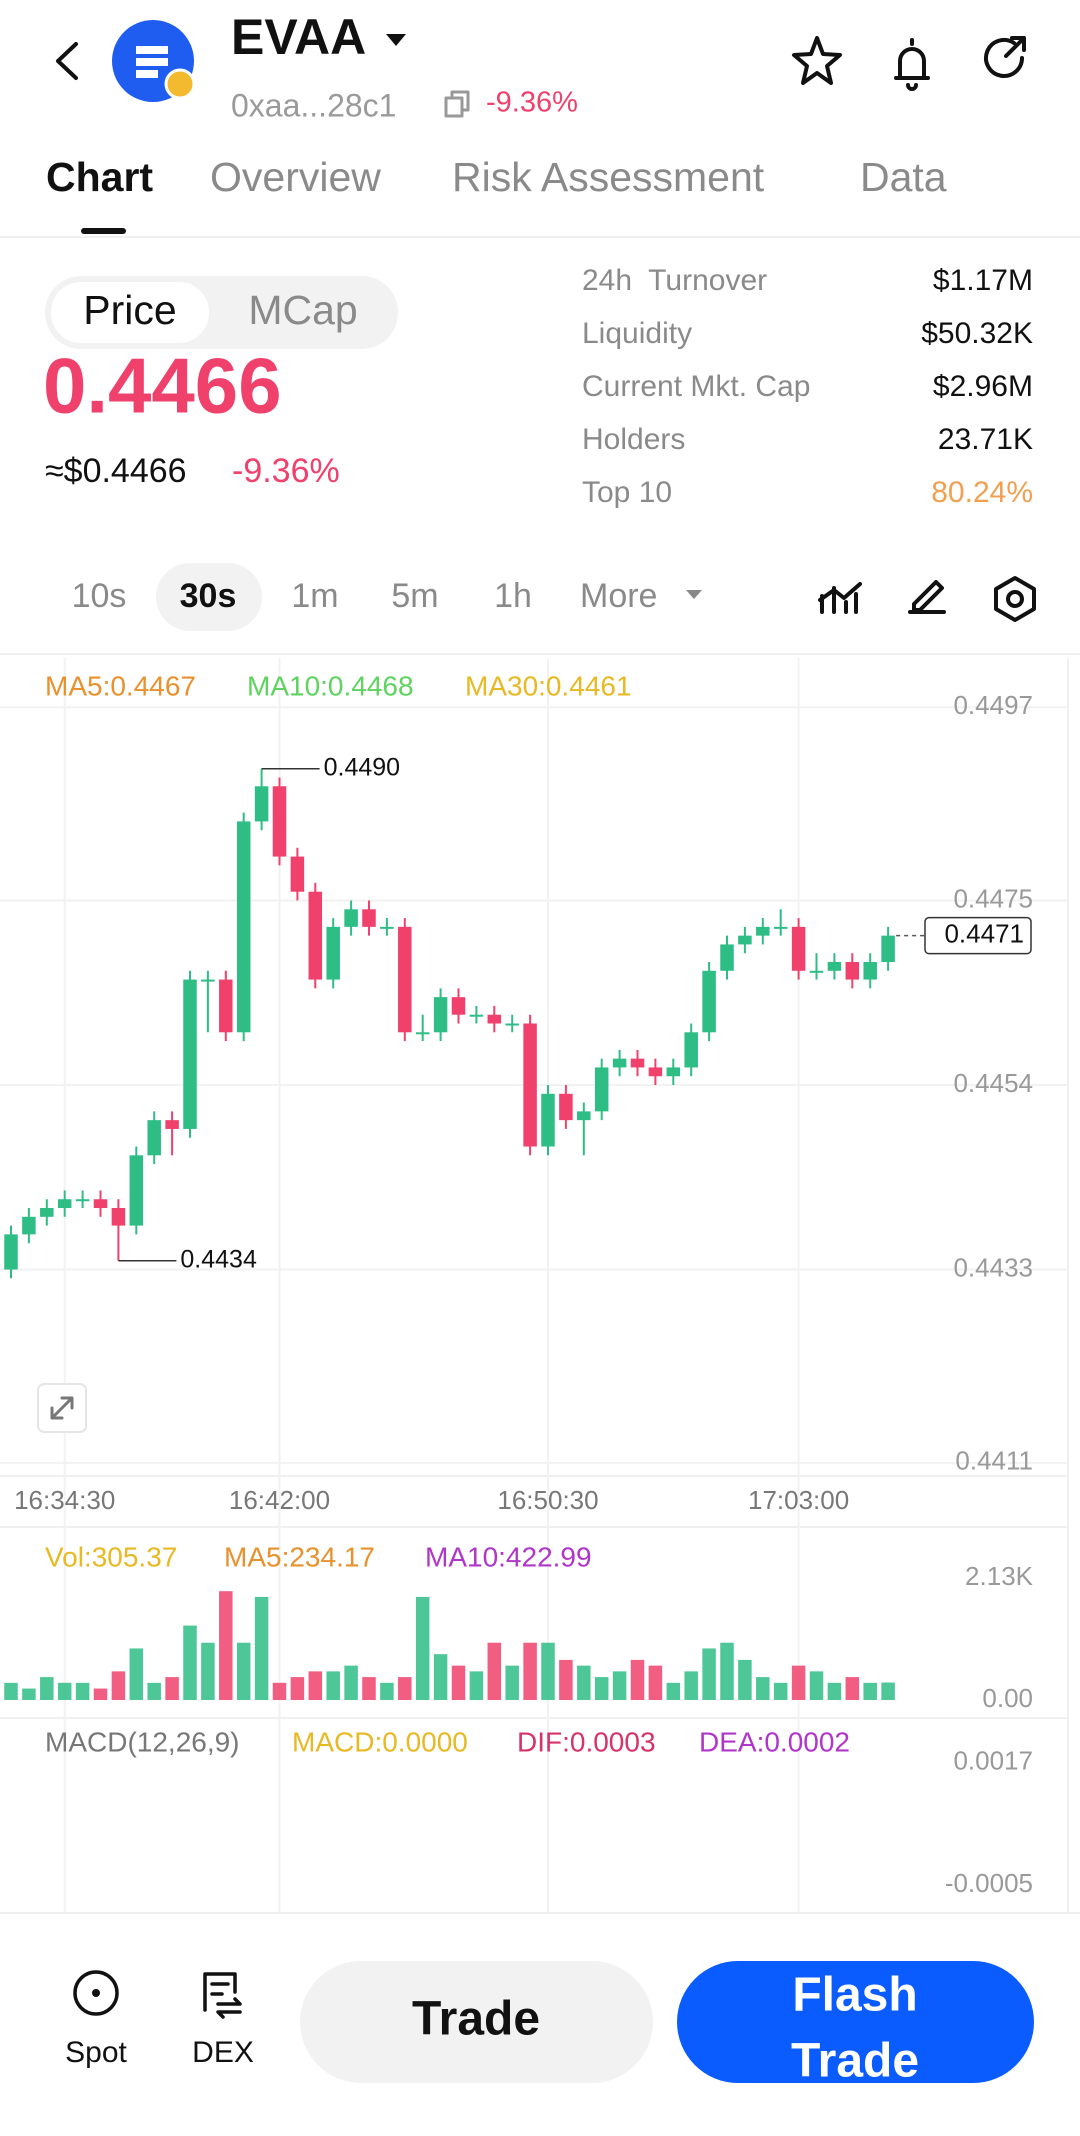 This screenshot has height=2136, width=1080. Describe the element at coordinates (62, 1408) in the screenshot. I see `expand-button` at that location.